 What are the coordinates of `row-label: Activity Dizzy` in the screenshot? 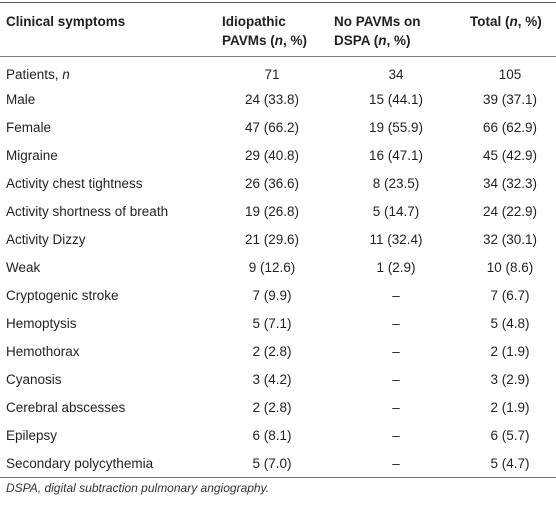 It's located at (108, 239).